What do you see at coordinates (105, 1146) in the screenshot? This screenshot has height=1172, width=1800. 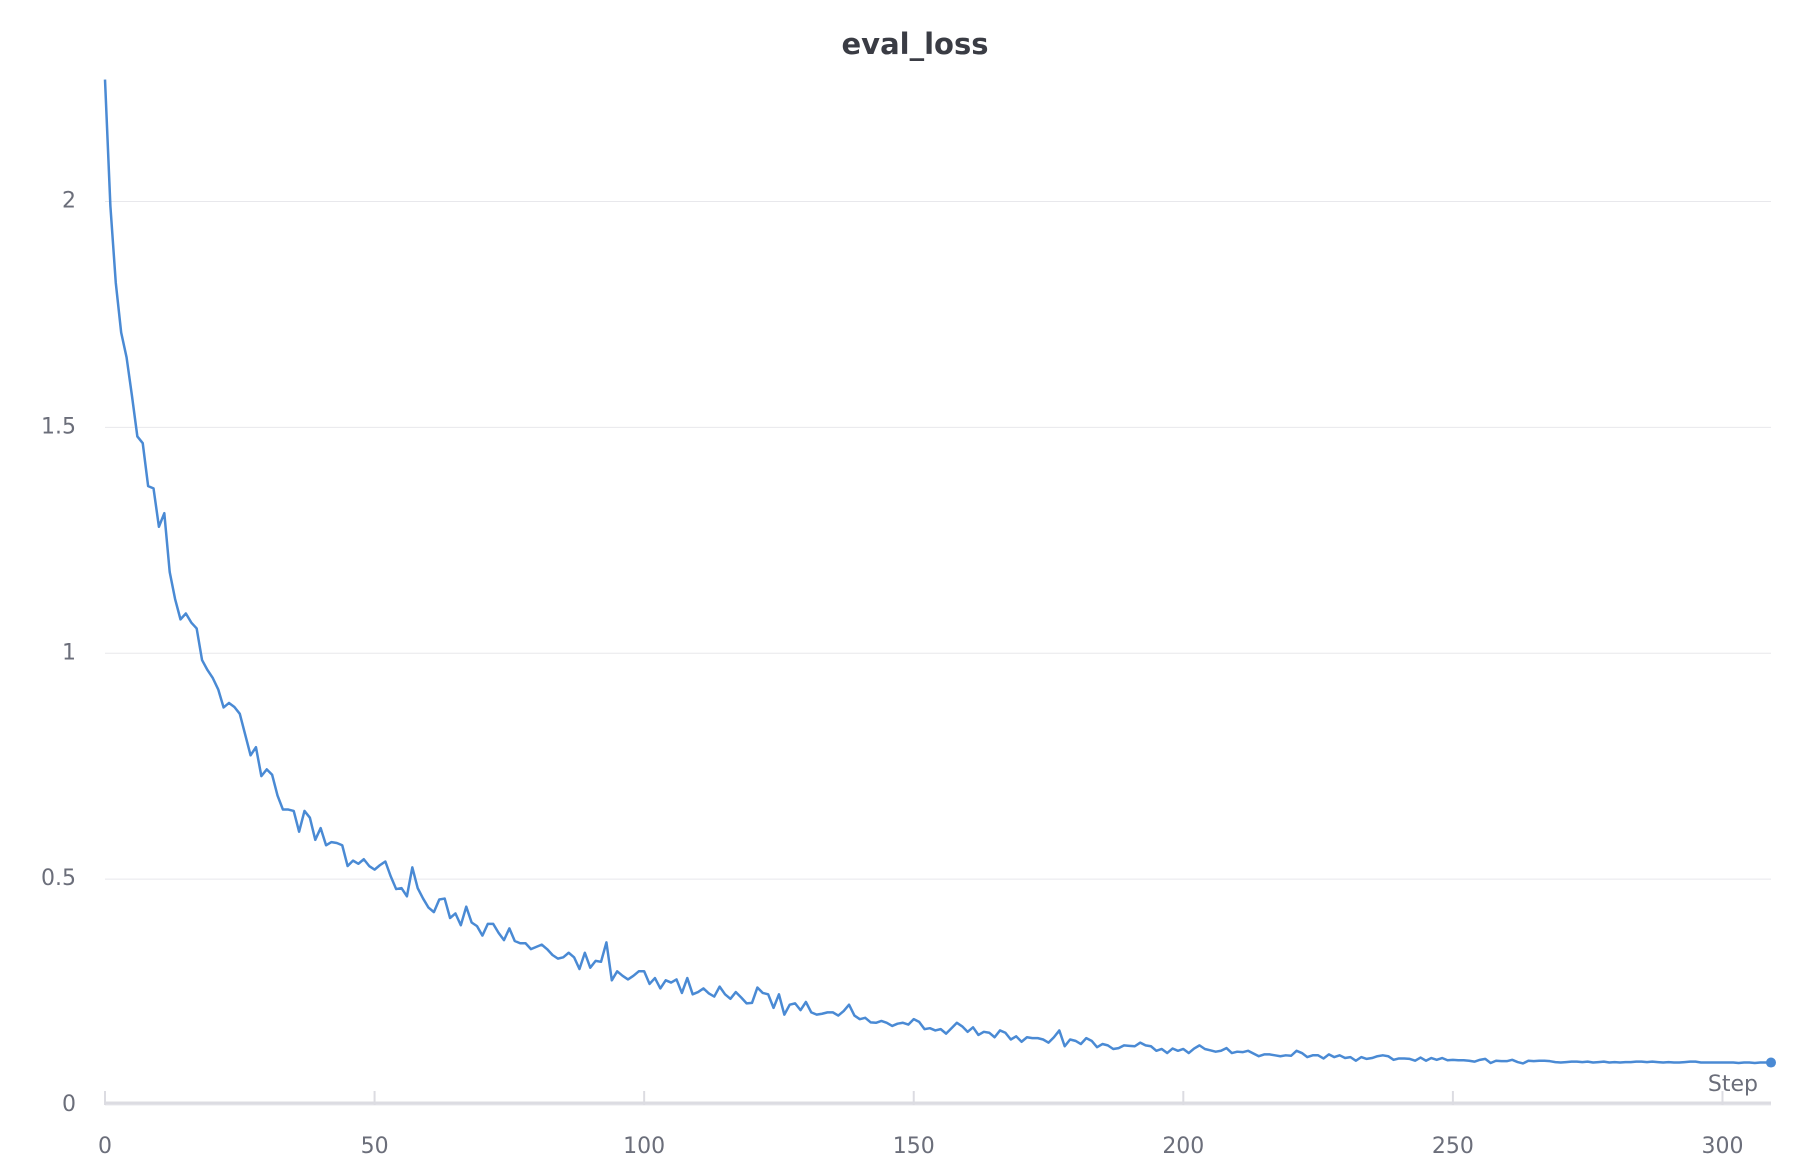 I see `x-tick-label: 0` at bounding box center [105, 1146].